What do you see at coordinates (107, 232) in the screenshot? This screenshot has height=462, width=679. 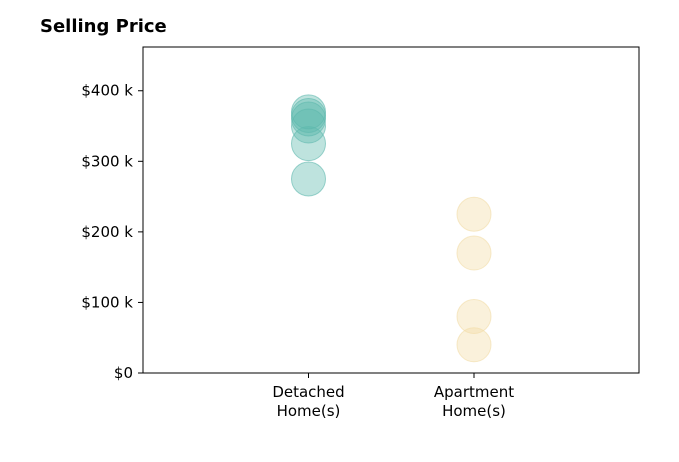 I see `y-tick-label: $200 k` at bounding box center [107, 232].